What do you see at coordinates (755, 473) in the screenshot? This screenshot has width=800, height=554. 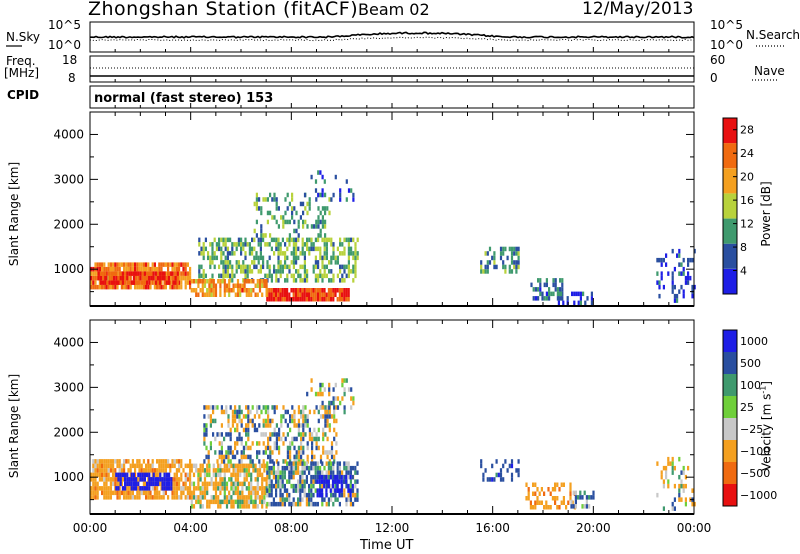 I see `colorbar-tick-label: −500` at bounding box center [755, 473].